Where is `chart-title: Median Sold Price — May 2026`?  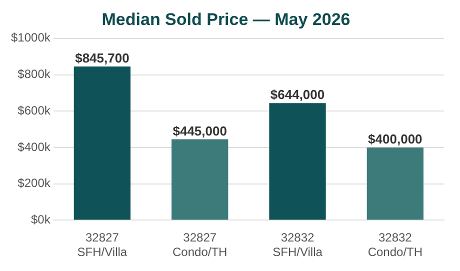 chart-title: Median Sold Price — May 2026 is located at coordinates (226, 19).